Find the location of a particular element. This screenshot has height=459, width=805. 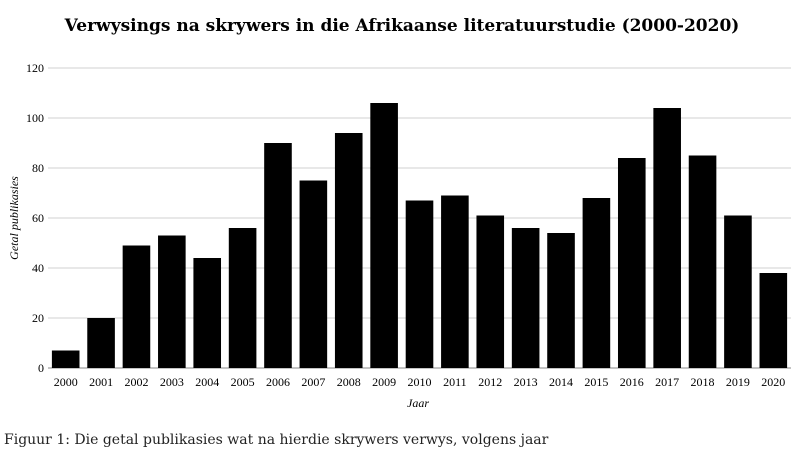

x-tick-label: 2006 is located at coordinates (278, 382).